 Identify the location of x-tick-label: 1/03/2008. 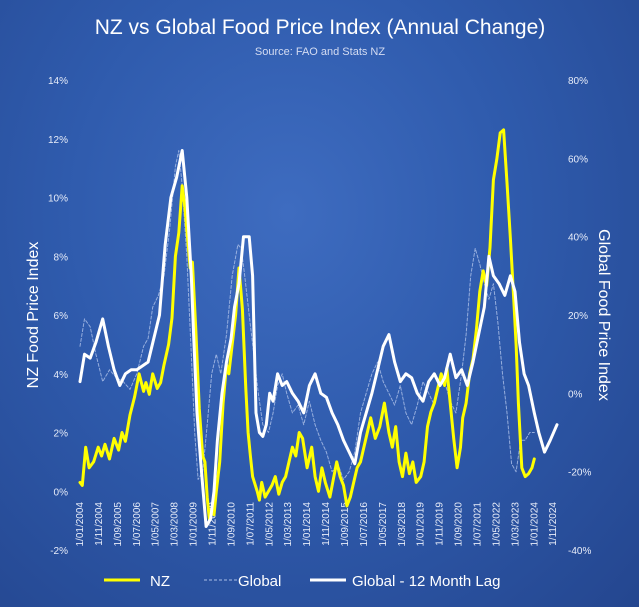
(175, 524).